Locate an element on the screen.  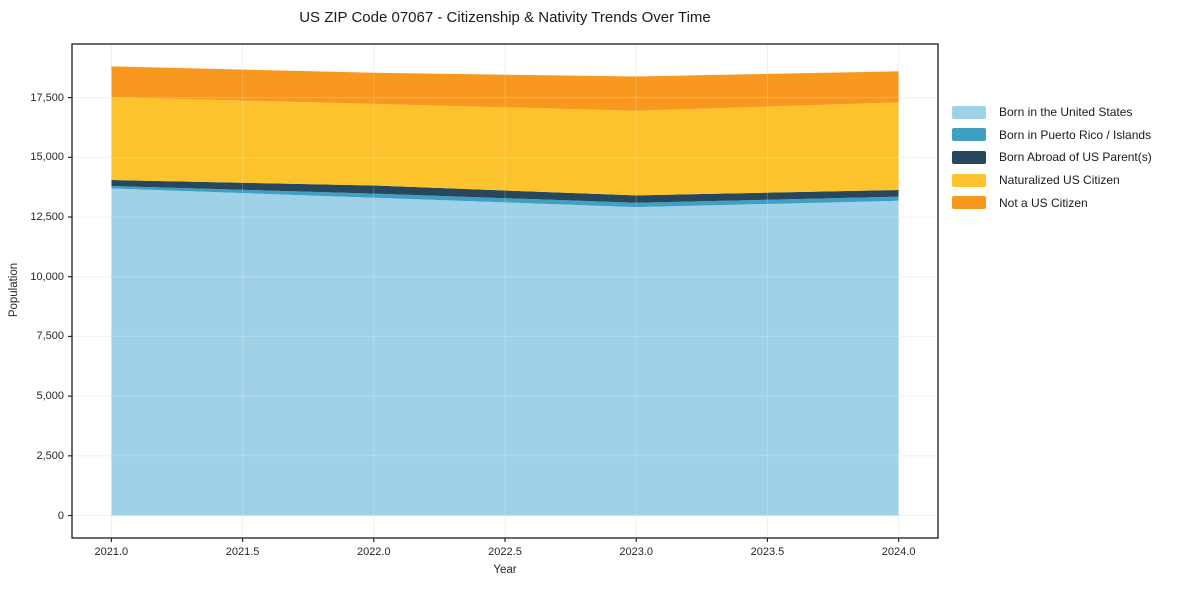
legend-item: Naturalized US Citizen is located at coordinates (1052, 180).